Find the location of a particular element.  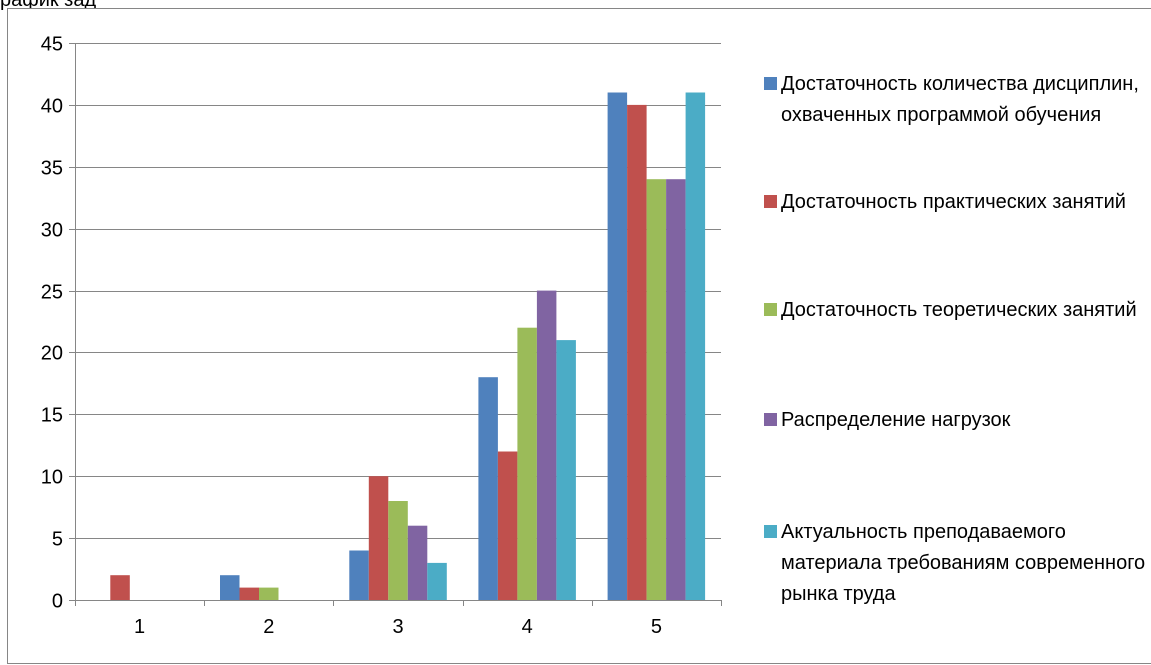

bar-series5-cat4 is located at coordinates (566, 470).